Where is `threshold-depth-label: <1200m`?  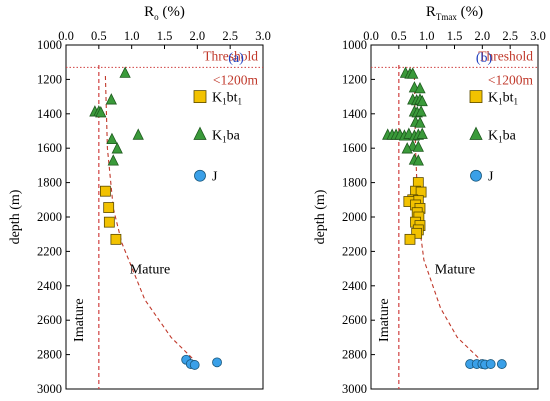
threshold-depth-label: <1200m is located at coordinates (236, 79).